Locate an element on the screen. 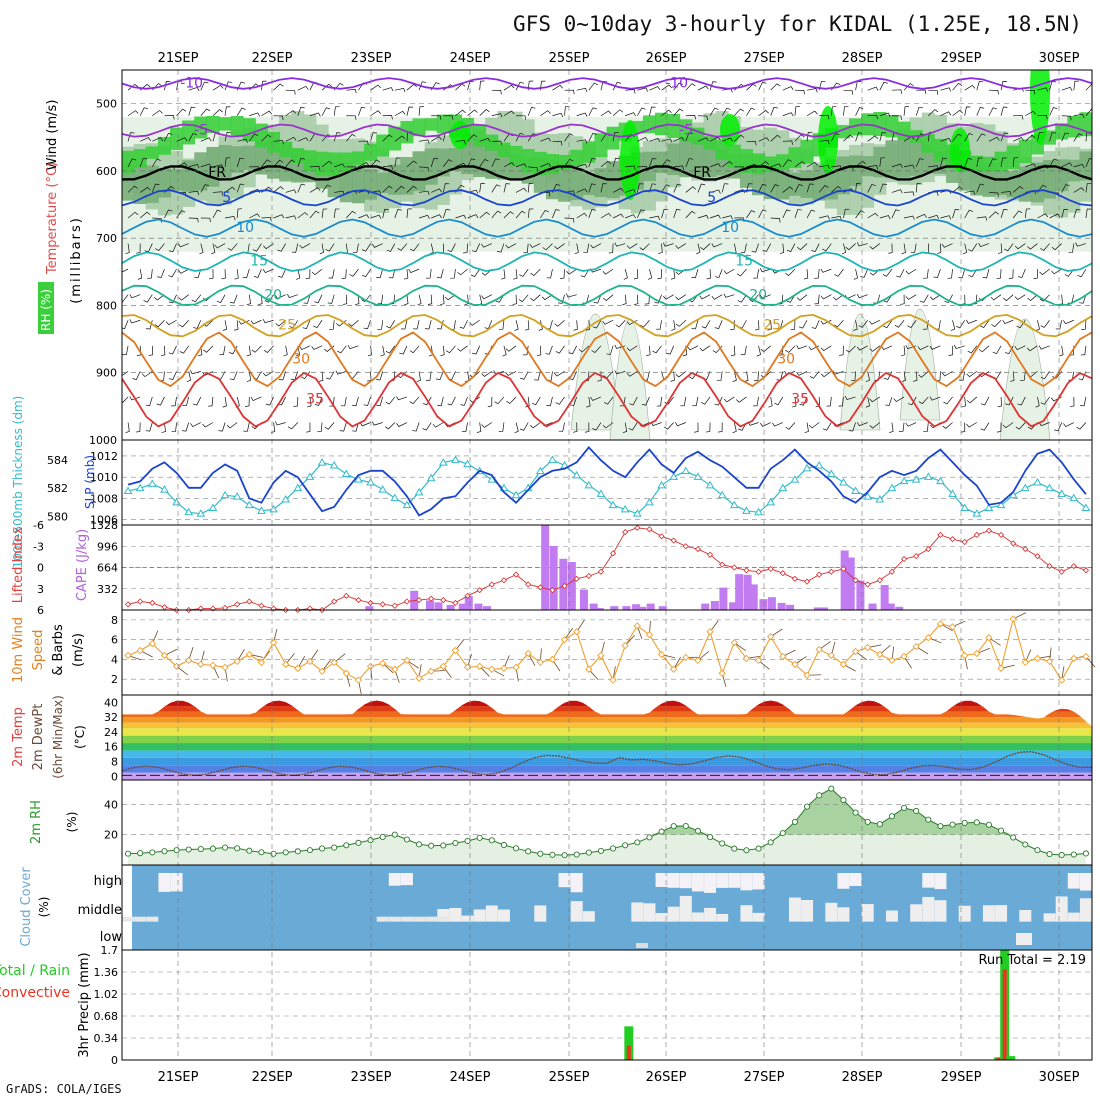  credit: GrADS: COLA/IGES is located at coordinates (64, 1089).